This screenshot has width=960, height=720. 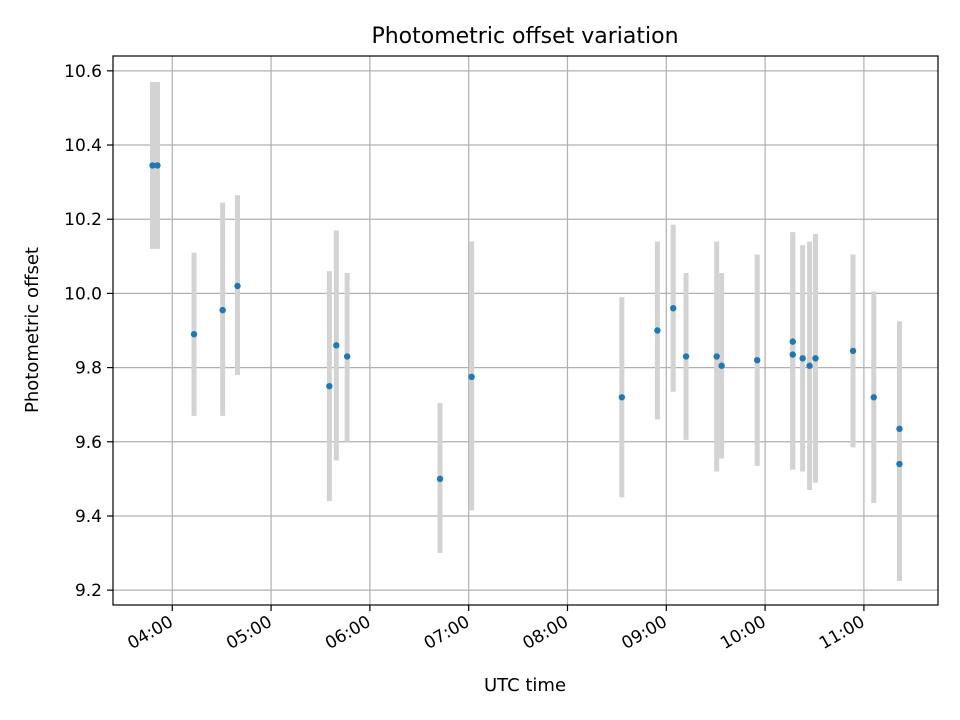 What do you see at coordinates (524, 36) in the screenshot?
I see `chart-title: Photometric offset variation` at bounding box center [524, 36].